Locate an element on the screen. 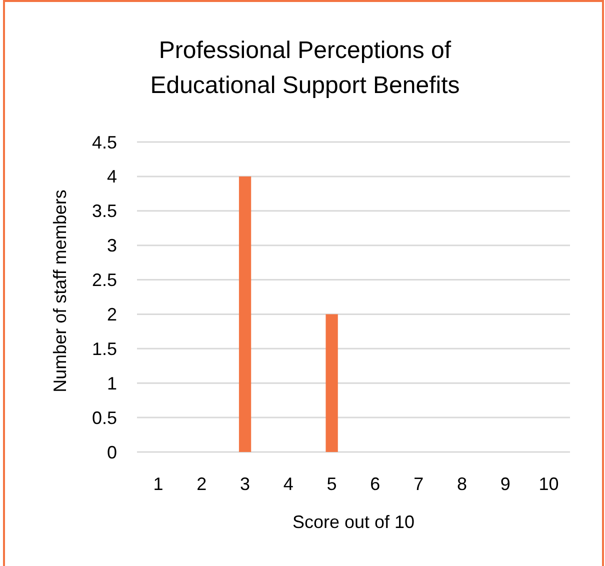 The width and height of the screenshot is (605, 566). x-axis-title: Score out of 10 is located at coordinates (353, 522).